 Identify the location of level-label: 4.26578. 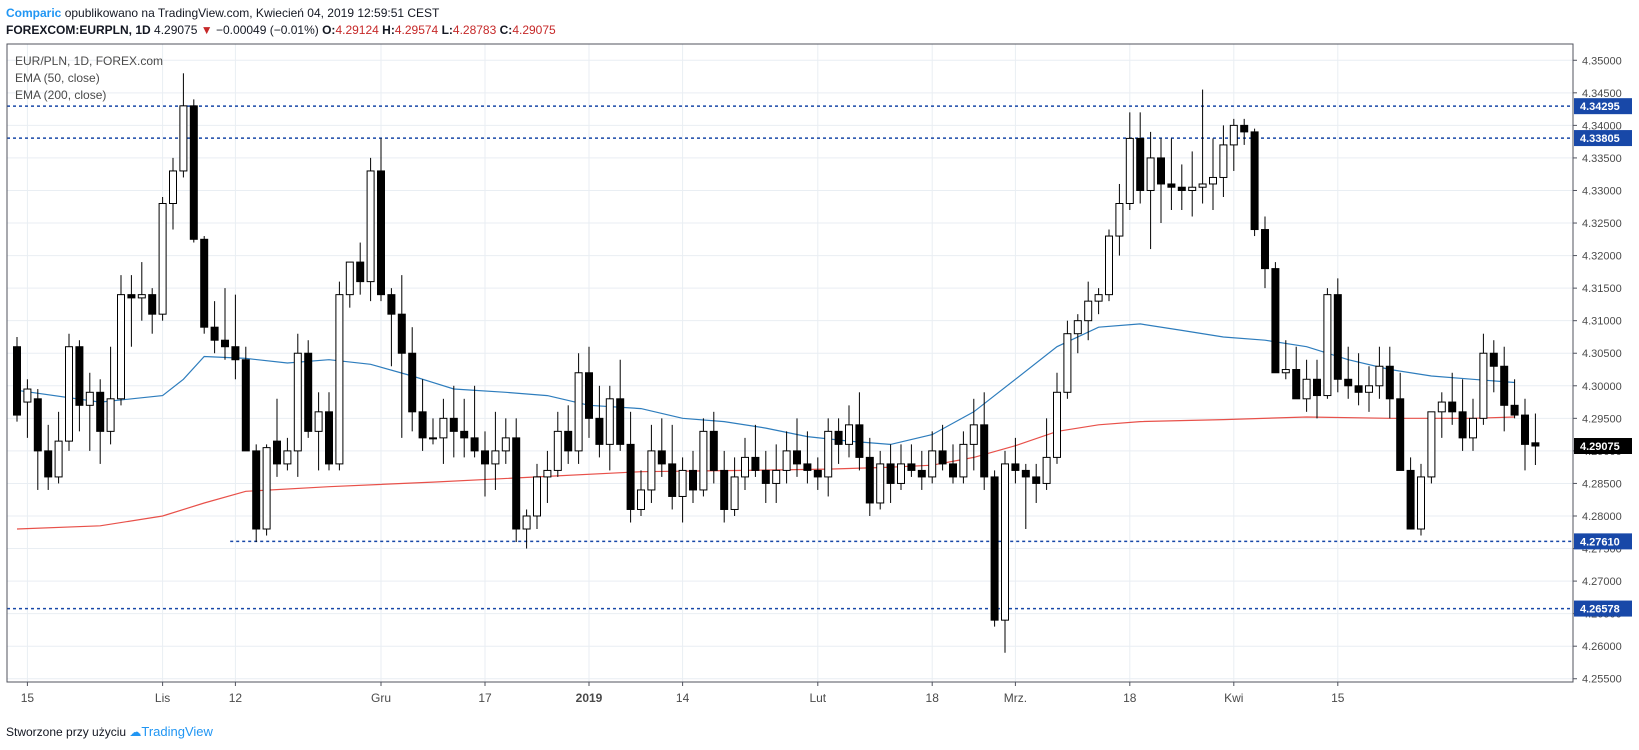
(1600, 610).